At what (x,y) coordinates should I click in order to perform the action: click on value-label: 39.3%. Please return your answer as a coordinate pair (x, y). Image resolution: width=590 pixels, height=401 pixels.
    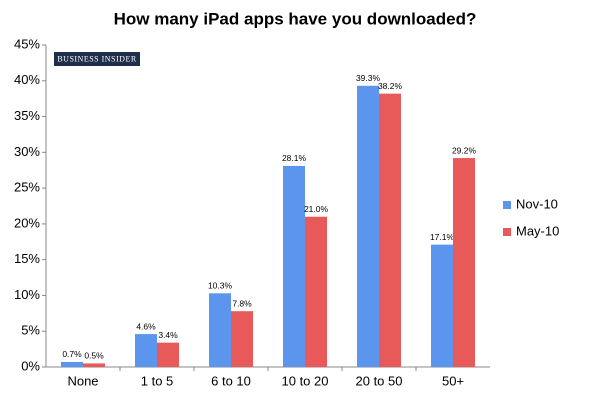
    Looking at the image, I should click on (368, 78).